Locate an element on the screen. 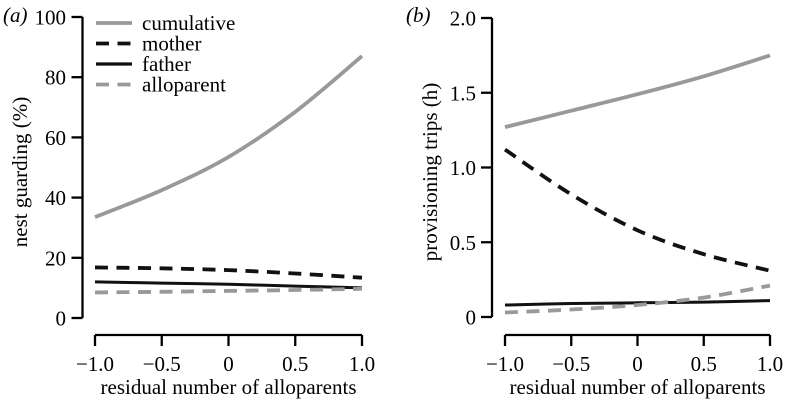 Image resolution: width=787 pixels, height=403 pixels. y-tick-label: 0.5 is located at coordinates (463, 243).